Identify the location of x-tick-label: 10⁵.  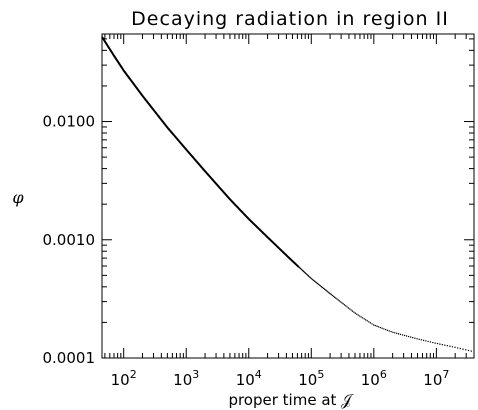
(311, 378).